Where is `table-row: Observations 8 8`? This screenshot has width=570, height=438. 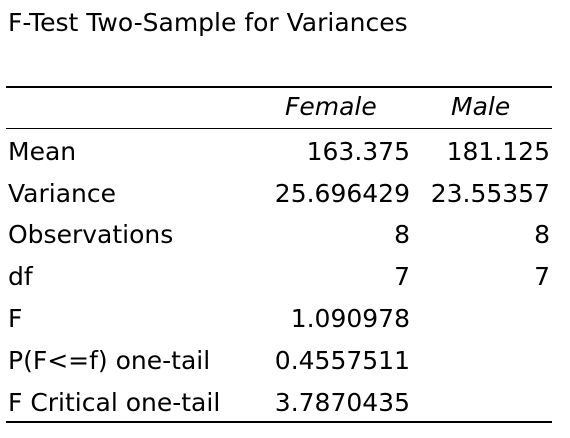 table-row: Observations 8 8 is located at coordinates (285, 235).